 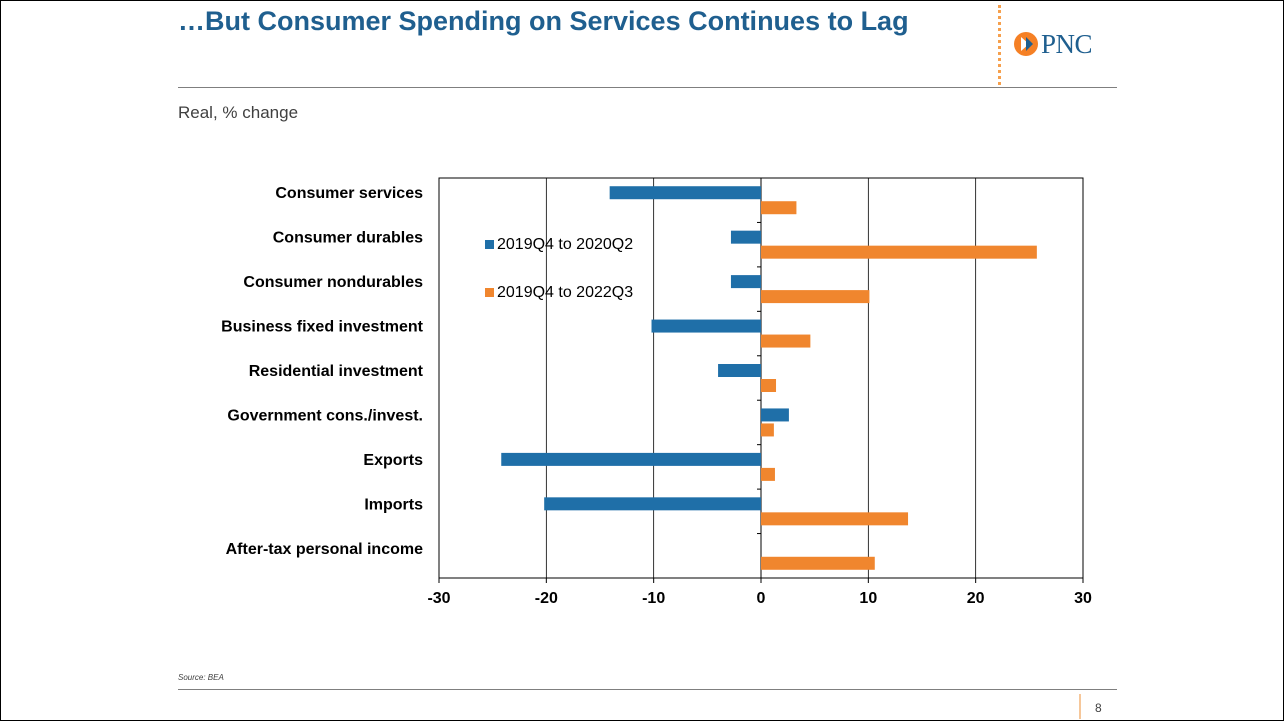 What do you see at coordinates (201, 677) in the screenshot?
I see `source-note: Source: BEA` at bounding box center [201, 677].